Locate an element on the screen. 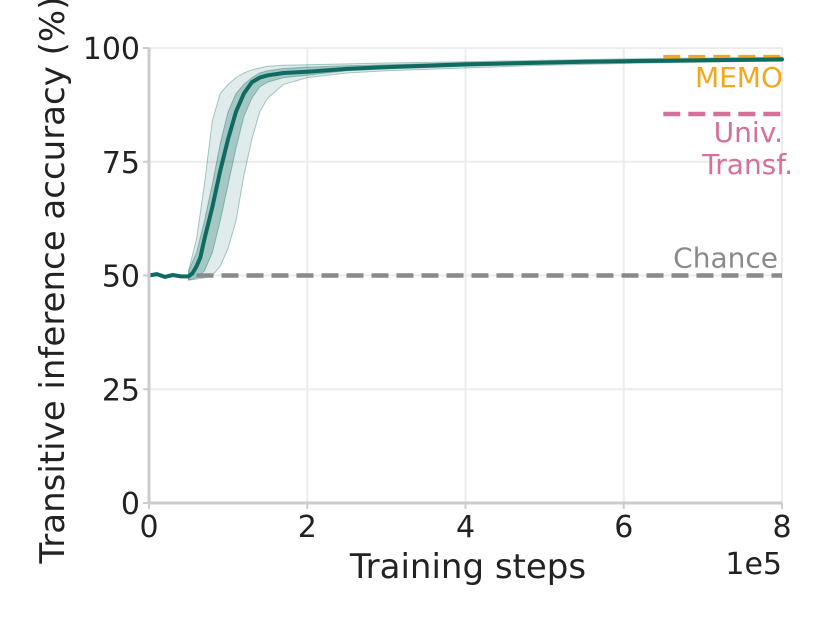 Image resolution: width=830 pixels, height=627 pixels. reference-line-label: MEMO is located at coordinates (739, 77).